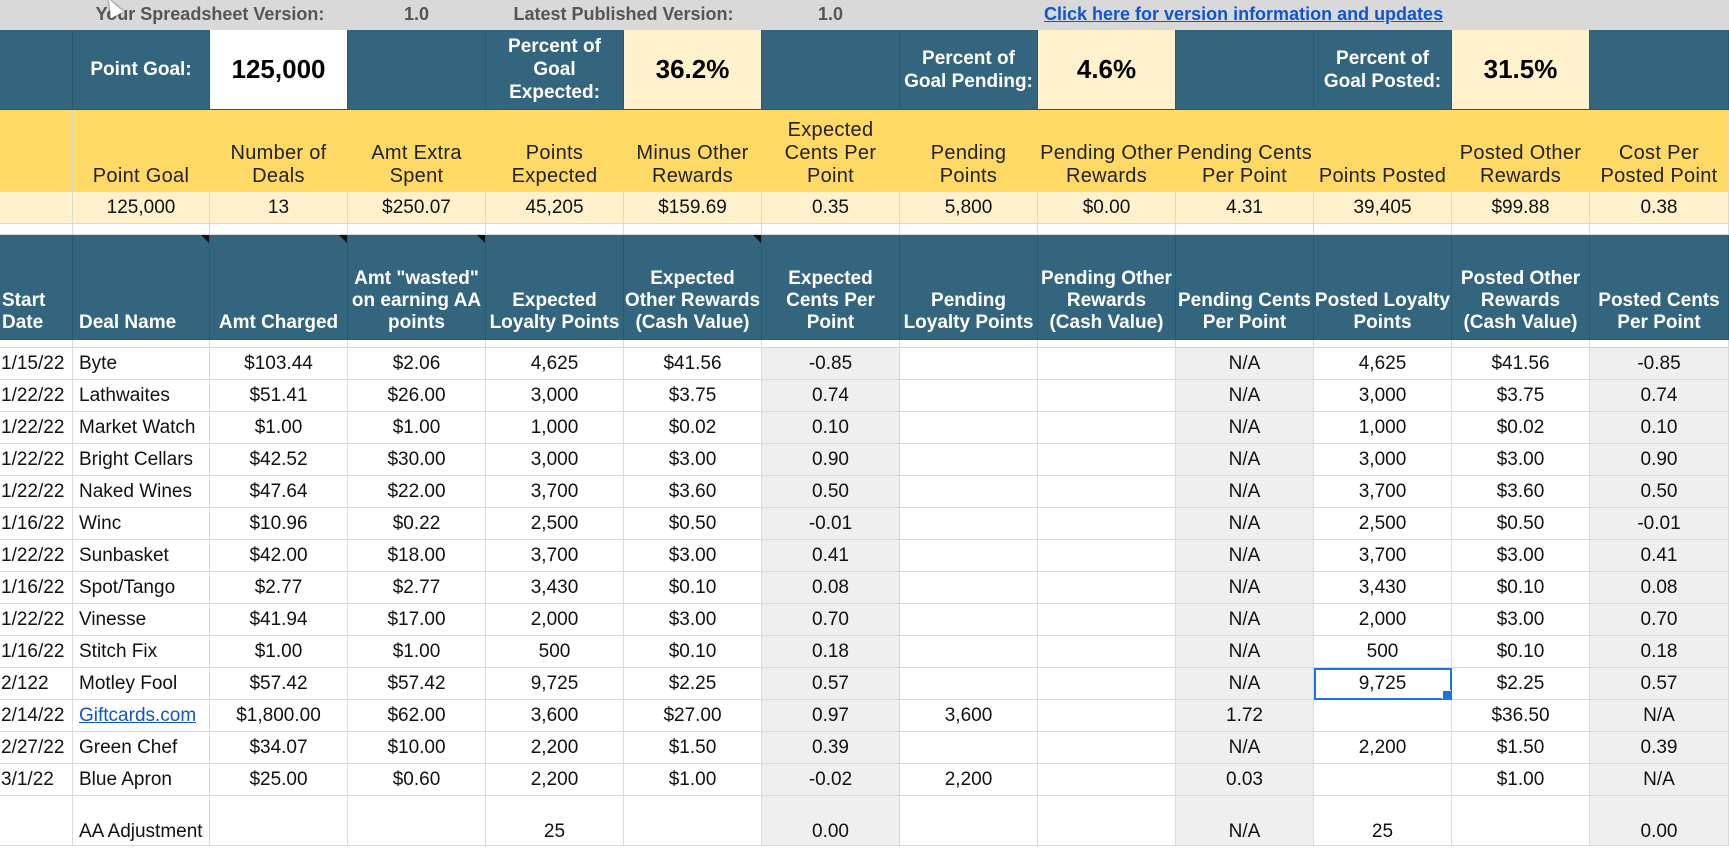 This screenshot has width=1729, height=851. What do you see at coordinates (1521, 151) in the screenshot?
I see `summary-header-cell: Posted Other Rewards` at bounding box center [1521, 151].